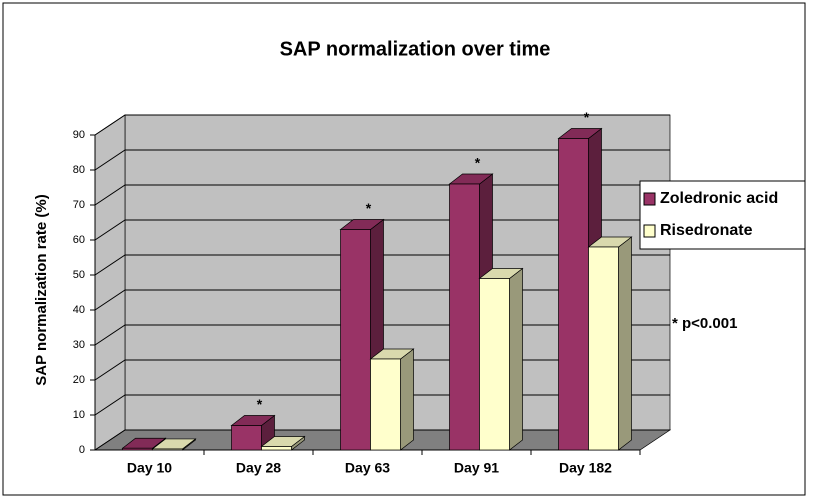 The width and height of the screenshot is (823, 498). What do you see at coordinates (79, 205) in the screenshot?
I see `y-tick-label: 70` at bounding box center [79, 205].